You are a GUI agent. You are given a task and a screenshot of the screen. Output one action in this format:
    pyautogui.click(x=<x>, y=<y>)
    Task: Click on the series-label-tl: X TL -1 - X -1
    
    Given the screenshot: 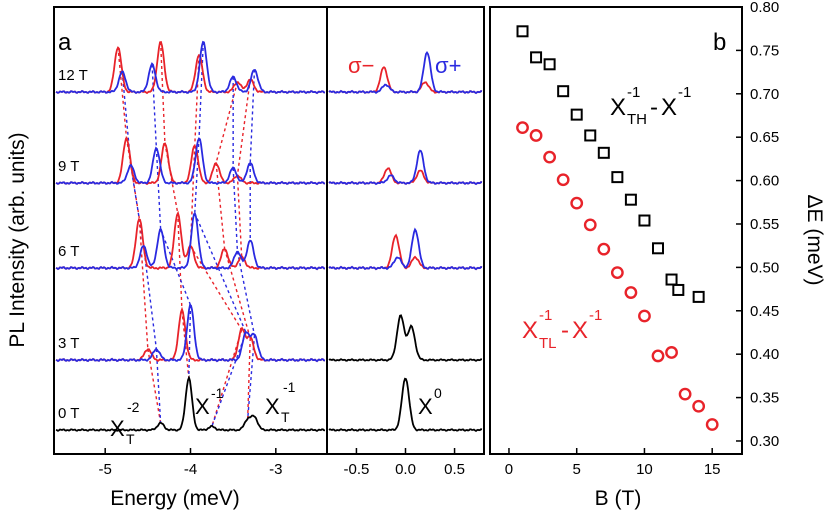 What is the action you would take?
    pyautogui.click(x=562, y=329)
    